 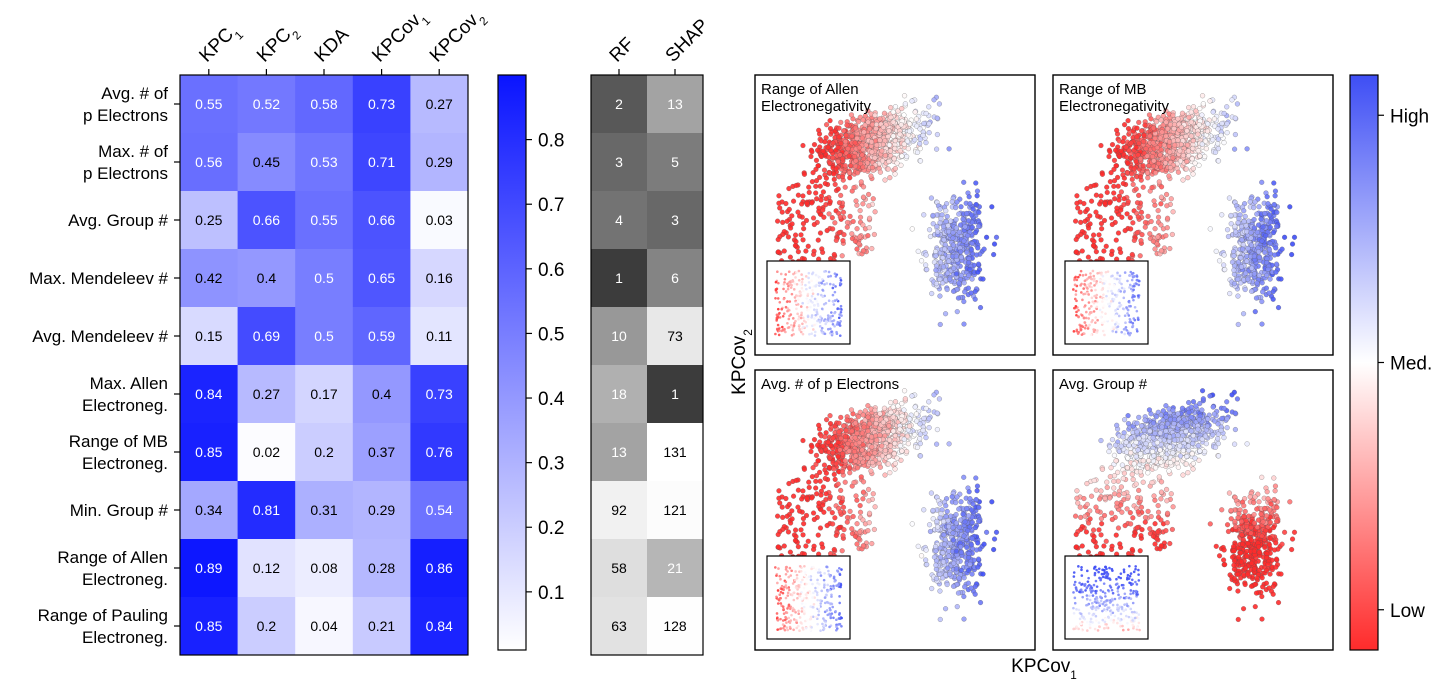 I want to click on row-label: p Electrons, so click(x=125, y=173).